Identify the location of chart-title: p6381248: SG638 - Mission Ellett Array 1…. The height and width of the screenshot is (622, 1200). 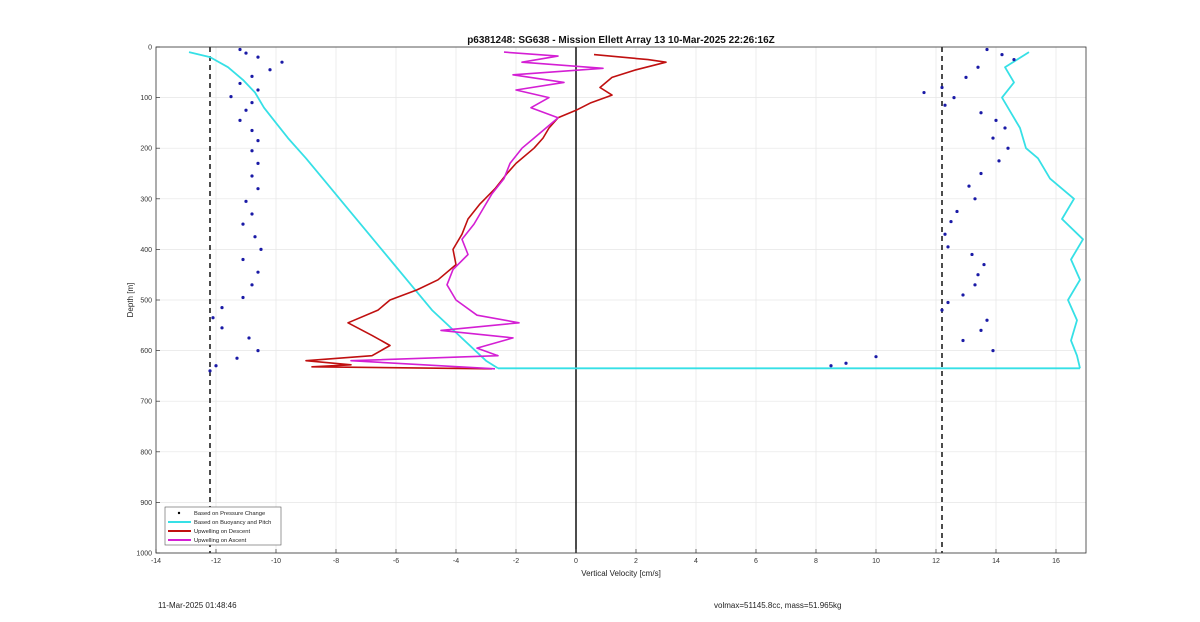
(621, 40).